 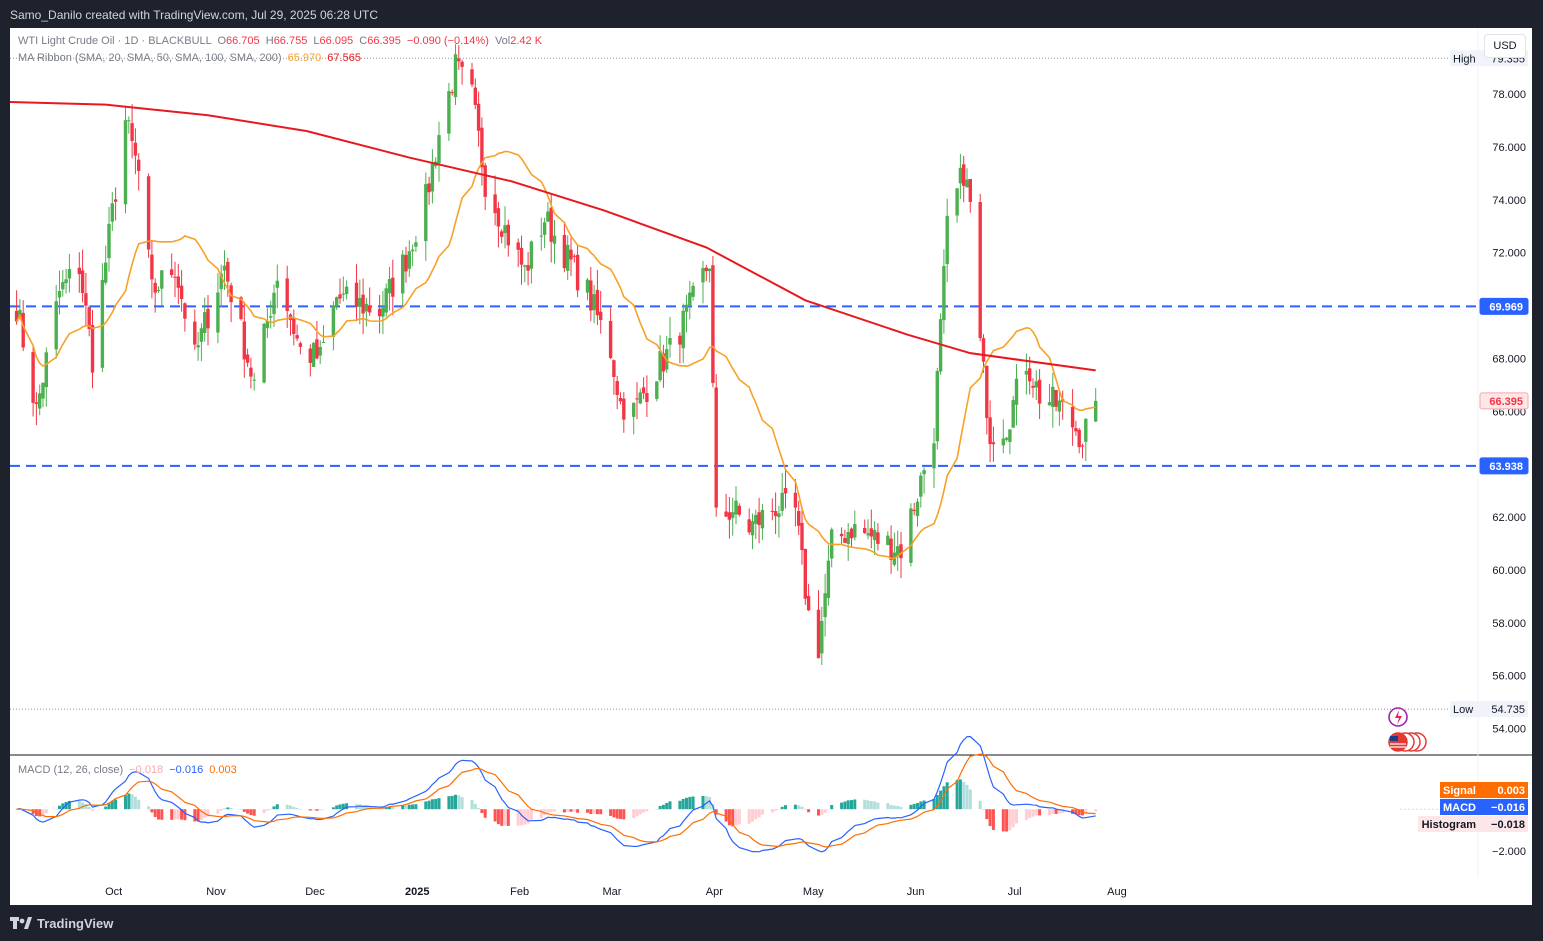 I want to click on macd-tag-label: Signal, so click(x=1459, y=791).